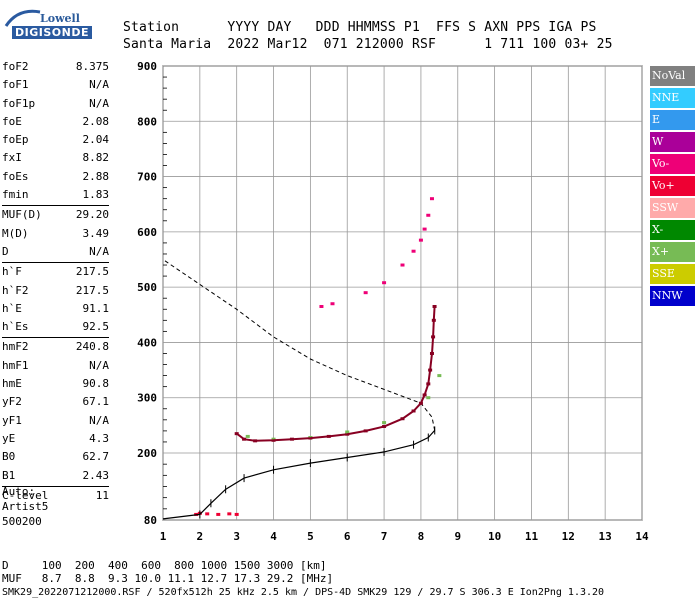  What do you see at coordinates (163, 536) in the screenshot?
I see `x-tick-label: 1` at bounding box center [163, 536].